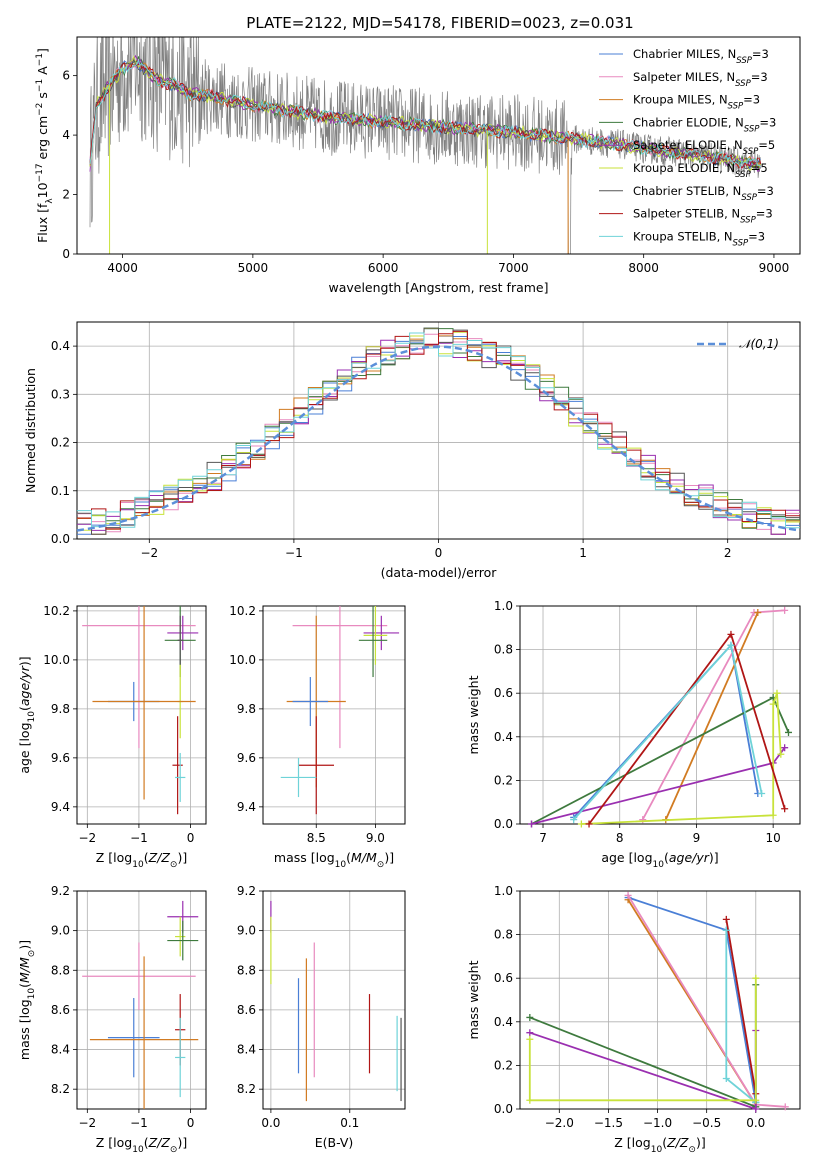 This screenshot has width=819, height=1174. I want to click on x-tick-label: 8000, so click(643, 268).